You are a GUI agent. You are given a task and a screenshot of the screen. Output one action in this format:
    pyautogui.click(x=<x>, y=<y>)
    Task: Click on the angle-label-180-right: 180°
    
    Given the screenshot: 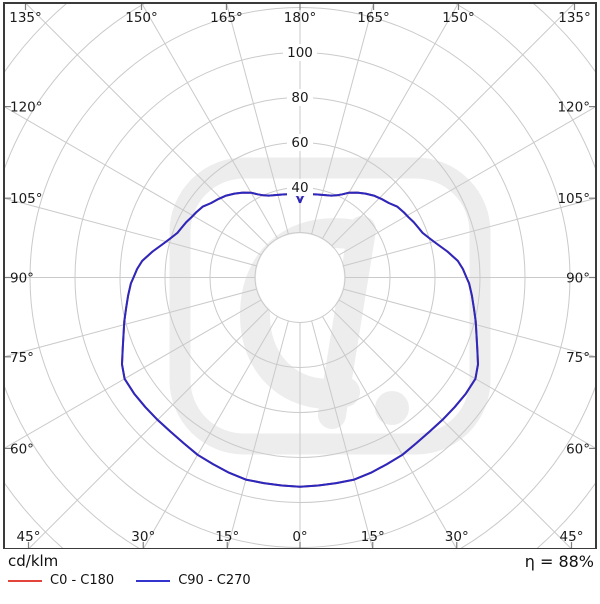 What is the action you would take?
    pyautogui.click(x=300, y=18)
    